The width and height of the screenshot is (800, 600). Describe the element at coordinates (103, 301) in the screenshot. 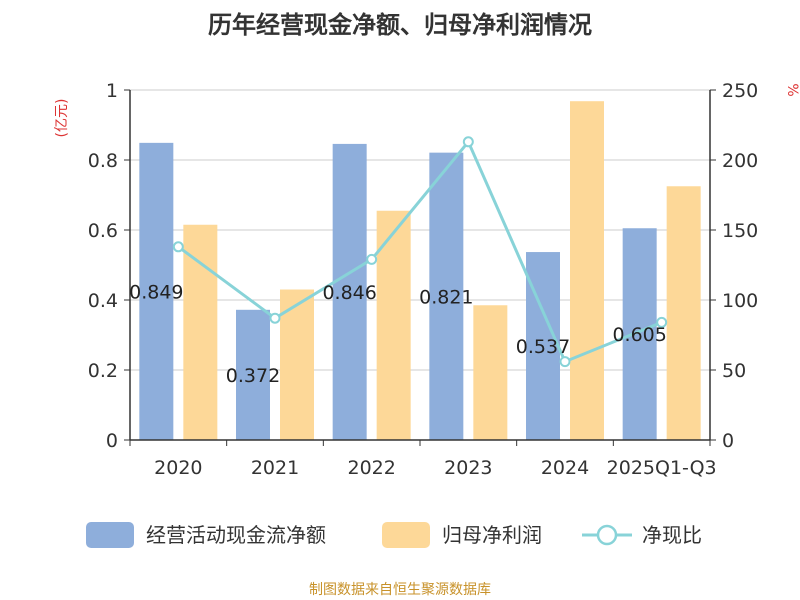

I see `y-left-tick-label: 0.4` at that location.